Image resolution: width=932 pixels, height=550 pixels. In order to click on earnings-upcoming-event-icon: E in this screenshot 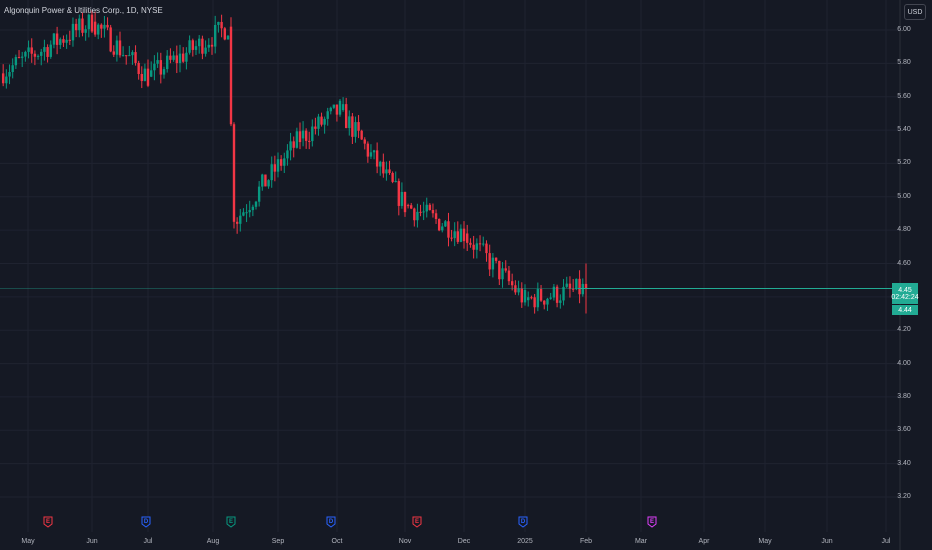, I will do `click(652, 522)`.